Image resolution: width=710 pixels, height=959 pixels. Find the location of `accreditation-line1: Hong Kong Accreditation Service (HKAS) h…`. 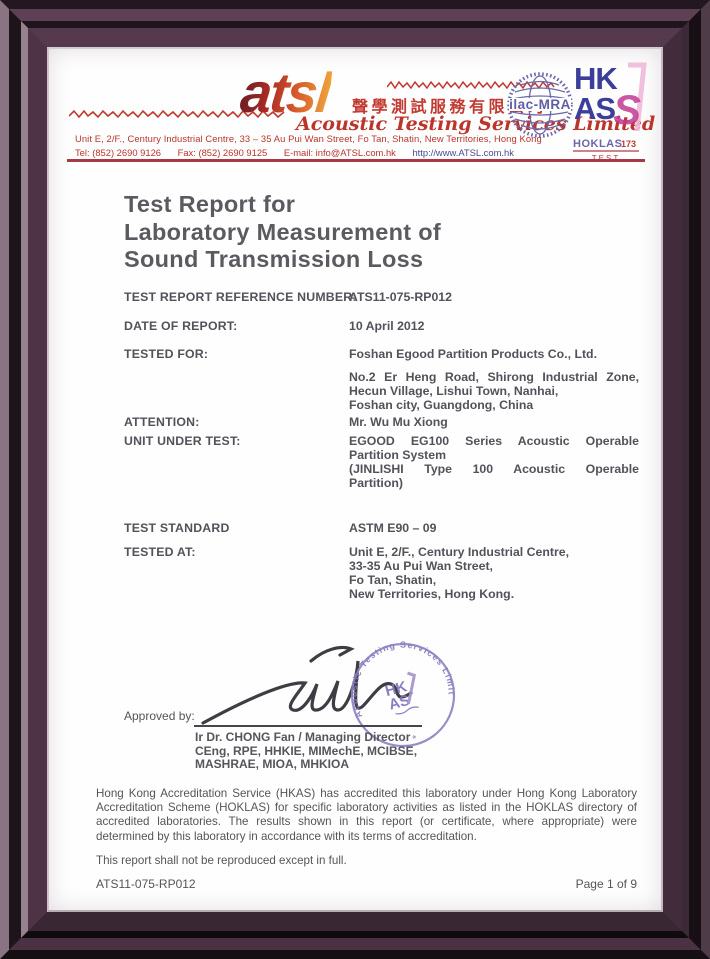

accreditation-line1: Hong Kong Accreditation Service (HKAS) h… is located at coordinates (366, 793).